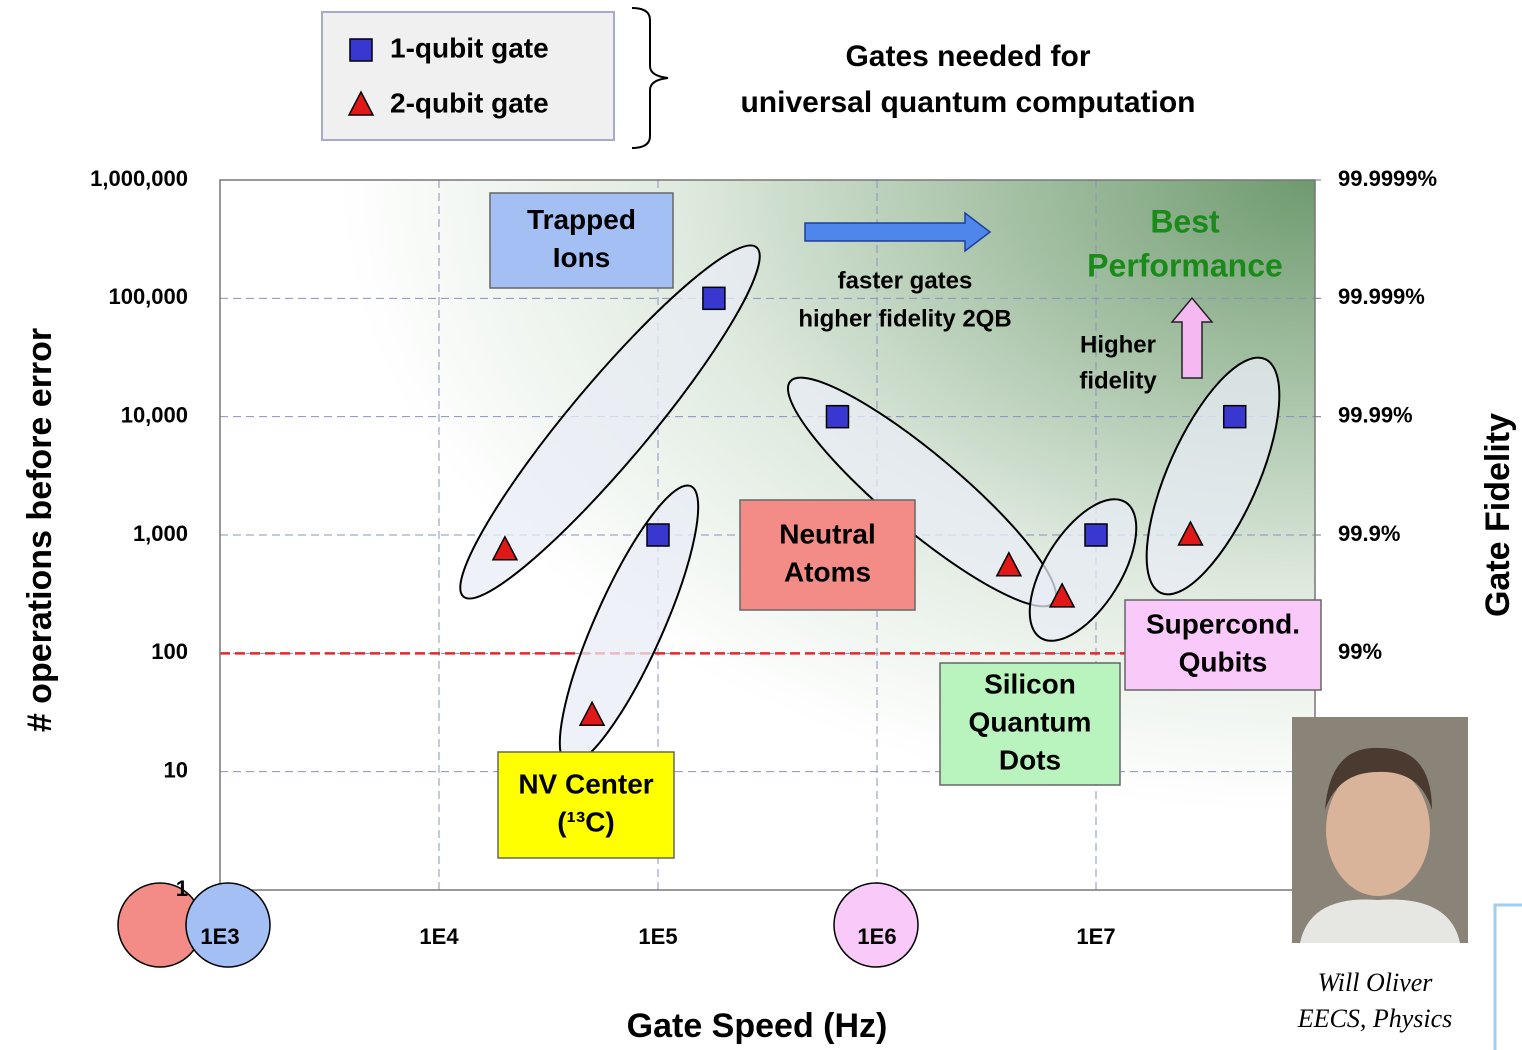 The height and width of the screenshot is (1050, 1522). Describe the element at coordinates (905, 280) in the screenshot. I see `annotation: faster gates` at that location.